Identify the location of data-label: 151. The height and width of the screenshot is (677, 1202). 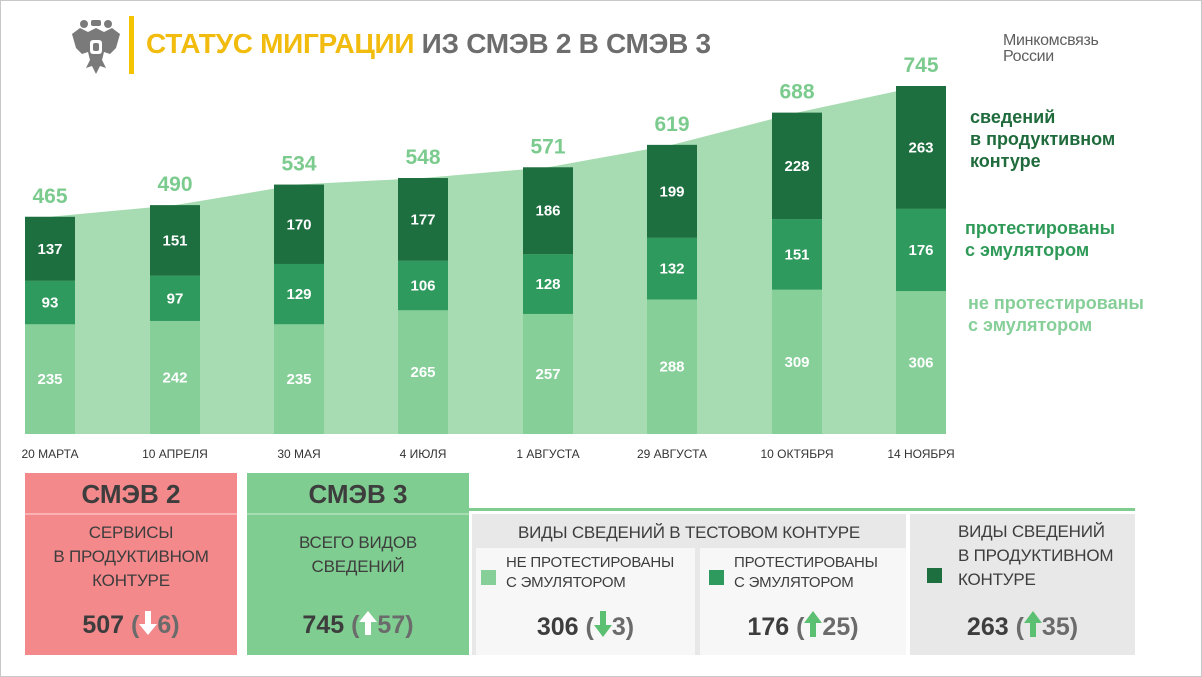
(796, 254).